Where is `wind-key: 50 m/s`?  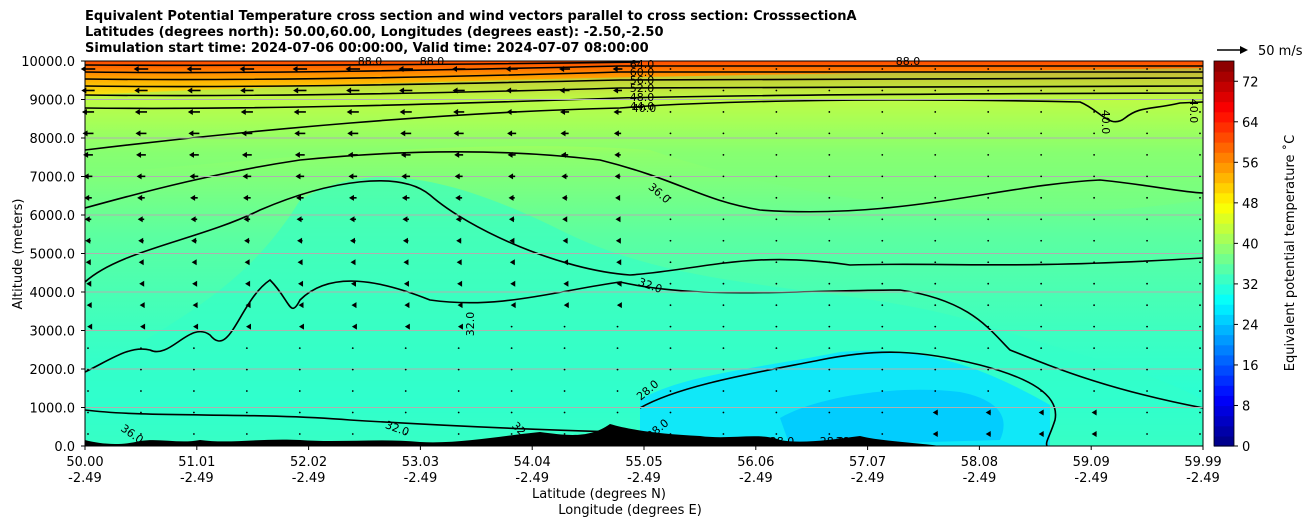 wind-key: 50 m/s is located at coordinates (1260, 51).